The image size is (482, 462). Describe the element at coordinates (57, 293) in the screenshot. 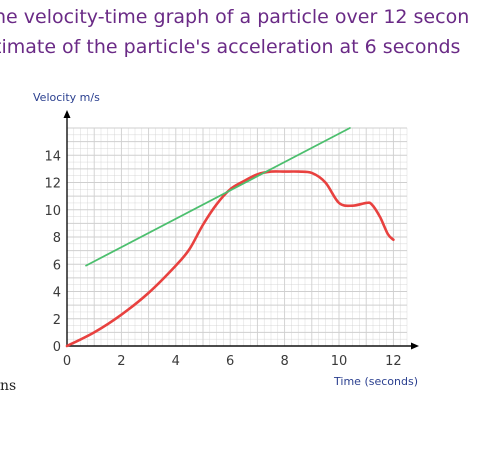

I see `y-tick-label: 4` at that location.